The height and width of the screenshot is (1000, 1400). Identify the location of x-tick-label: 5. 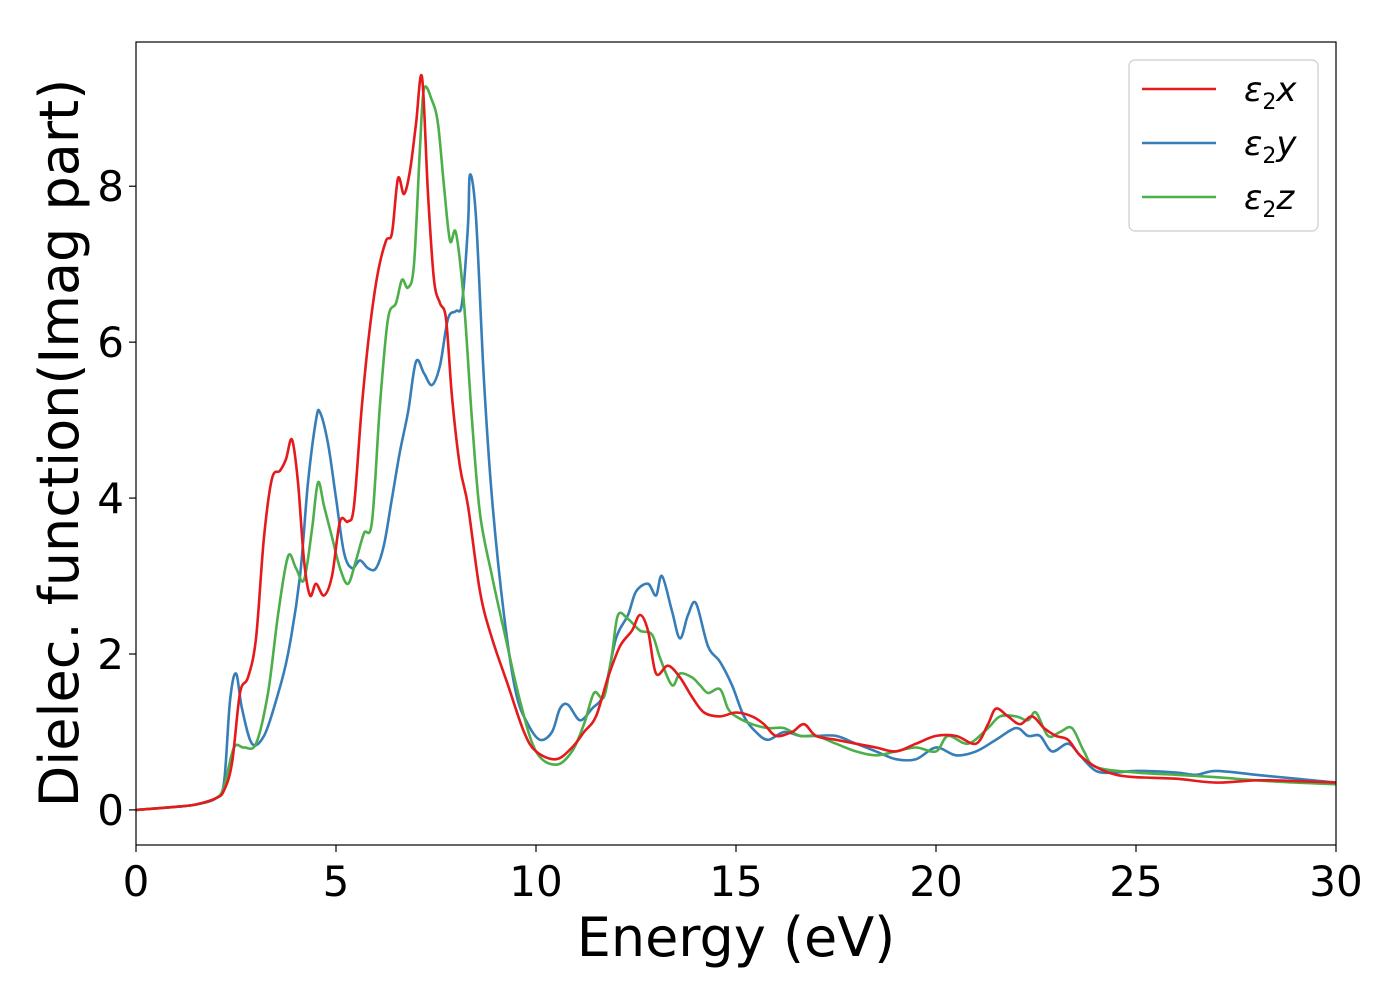
(336, 881).